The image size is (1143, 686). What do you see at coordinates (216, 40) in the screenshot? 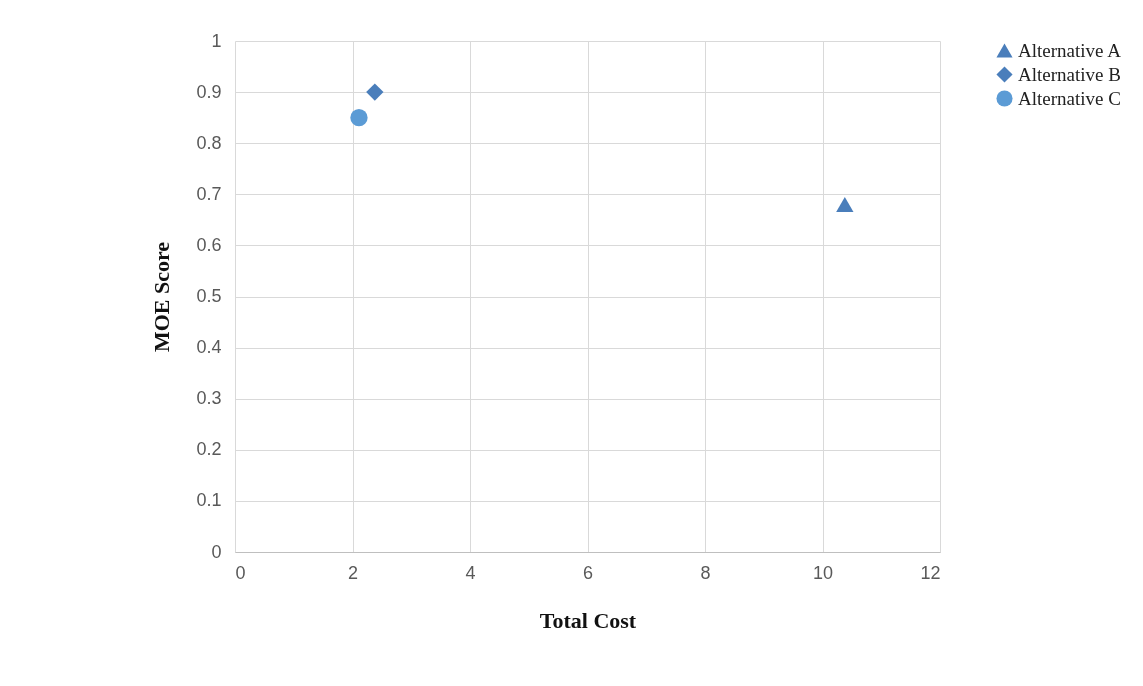
I see `y-tick-label: 1` at bounding box center [216, 40].